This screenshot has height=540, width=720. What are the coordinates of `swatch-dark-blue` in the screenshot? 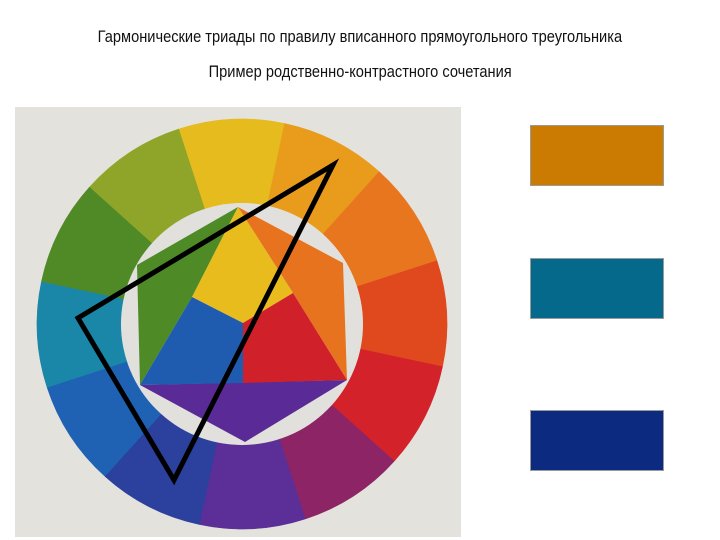 It's located at (597, 440).